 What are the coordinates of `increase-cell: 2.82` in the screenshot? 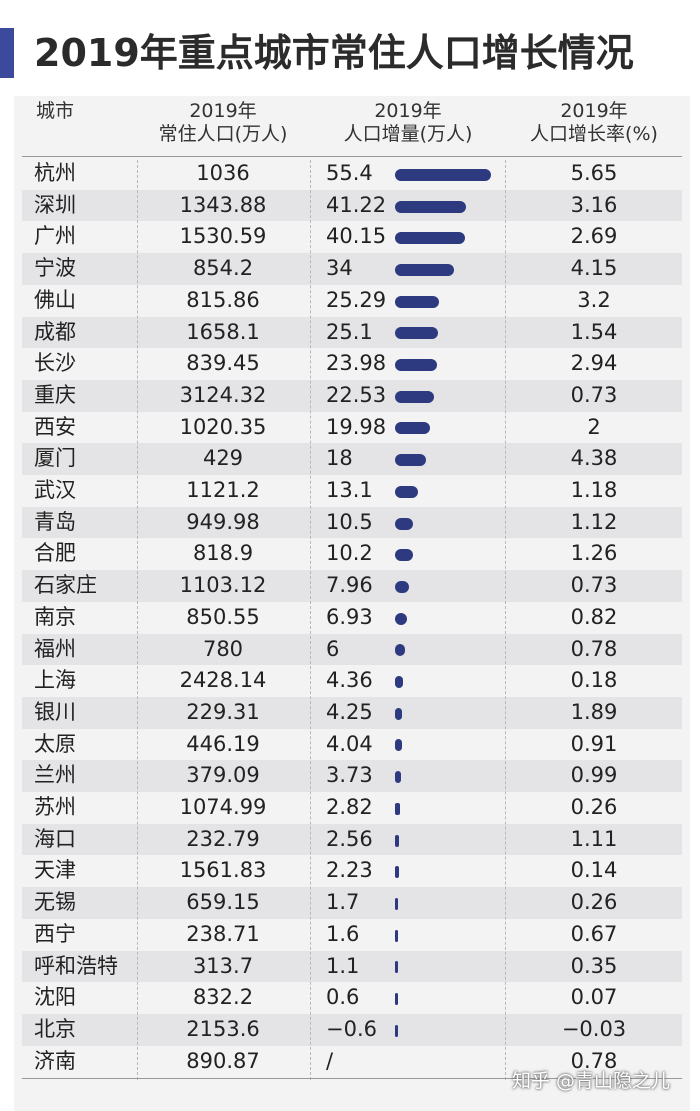 It's located at (349, 807).